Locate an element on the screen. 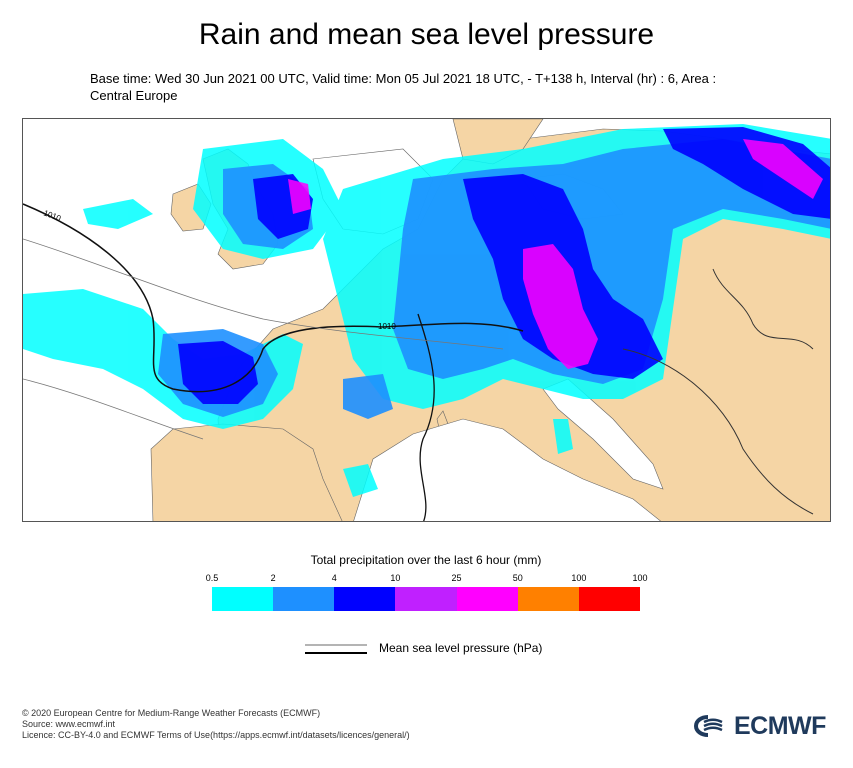 The height and width of the screenshot is (768, 853). legend-tick: 10 is located at coordinates (395, 578).